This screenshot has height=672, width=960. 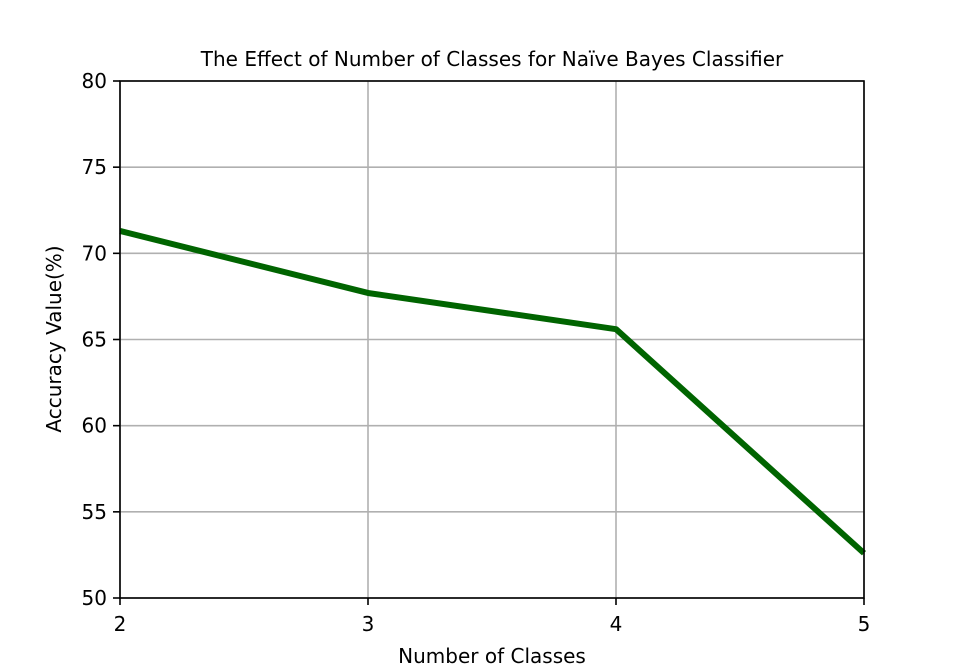 What do you see at coordinates (368, 624) in the screenshot?
I see `x-tick-label: 3` at bounding box center [368, 624].